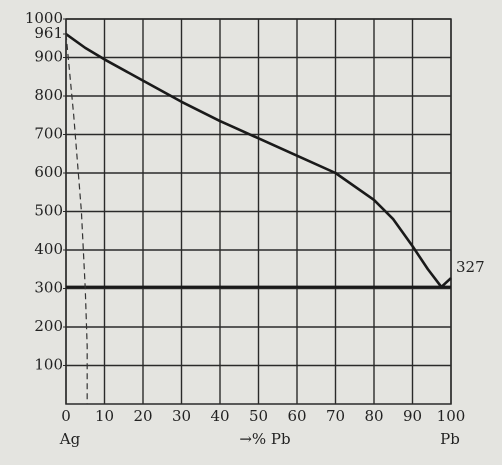 This screenshot has width=502, height=465. What do you see at coordinates (335, 416) in the screenshot?
I see `x-tick-label: 70` at bounding box center [335, 416].